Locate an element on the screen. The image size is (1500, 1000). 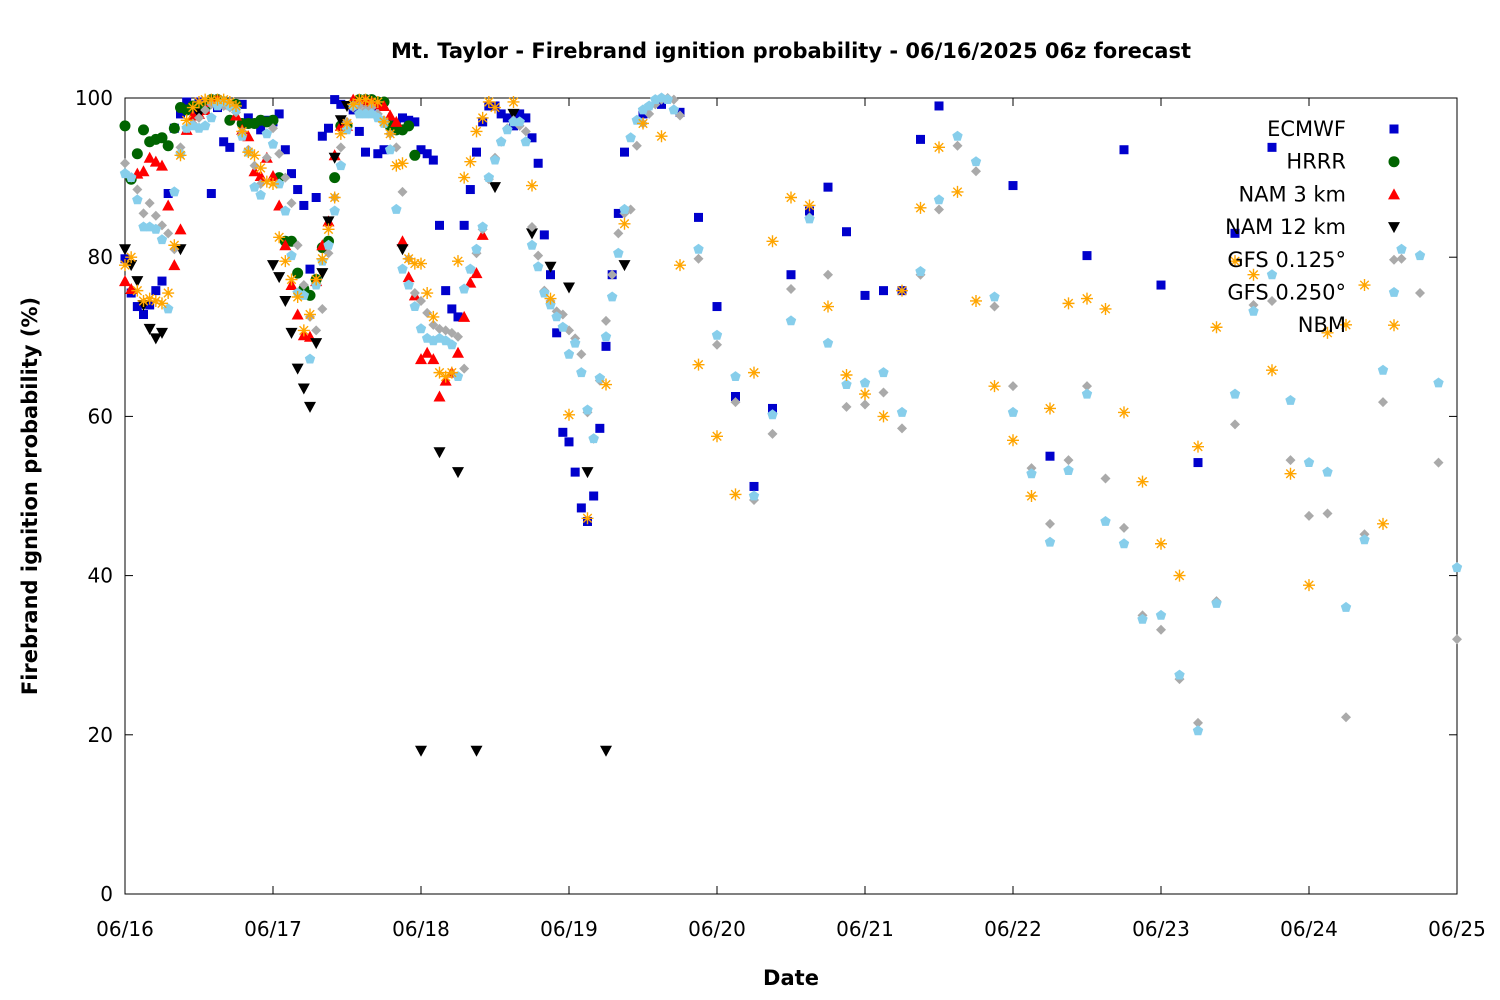
y-tick-label: 60 is located at coordinates (100, 416).